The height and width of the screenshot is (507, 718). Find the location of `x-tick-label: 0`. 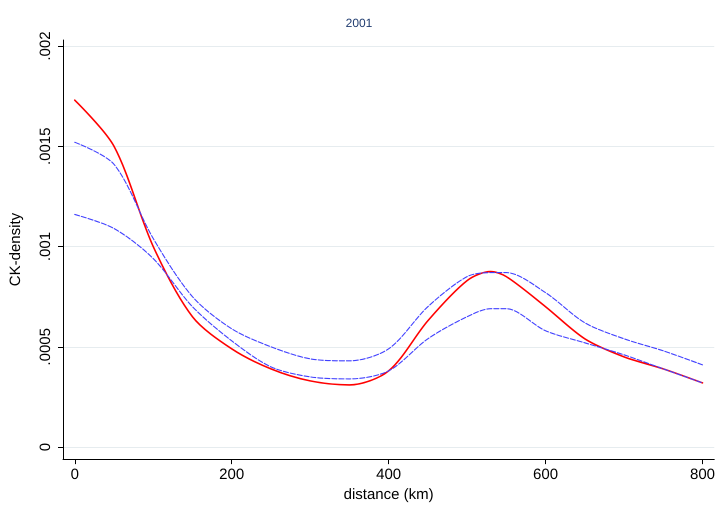

x-tick-label: 0 is located at coordinates (74, 475).